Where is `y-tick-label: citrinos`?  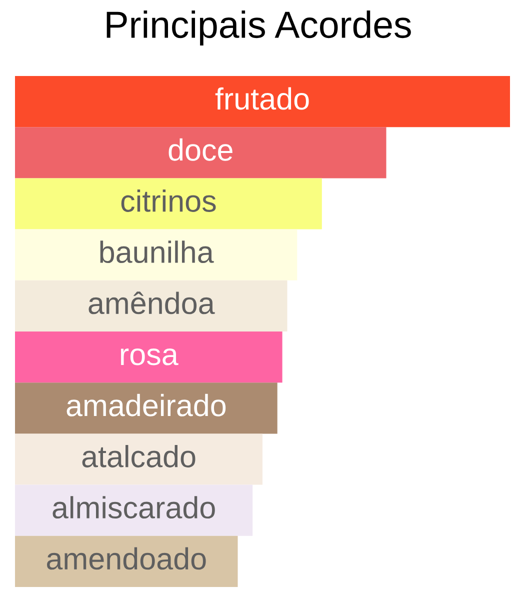 y-tick-label: citrinos is located at coordinates (168, 201).